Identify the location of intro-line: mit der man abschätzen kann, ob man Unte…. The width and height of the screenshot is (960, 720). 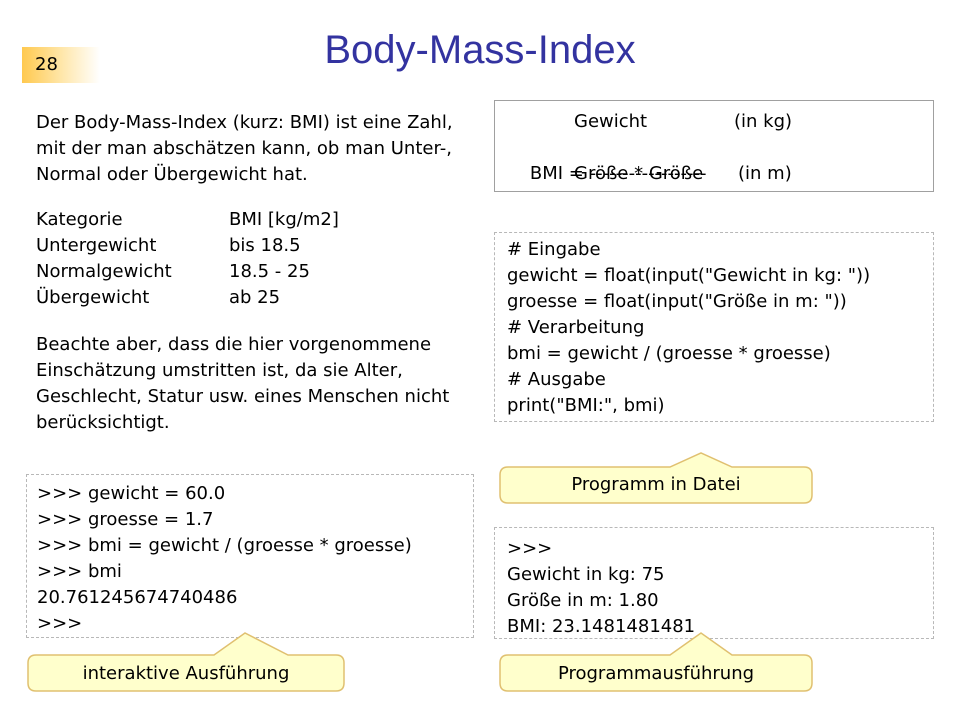
(244, 148).